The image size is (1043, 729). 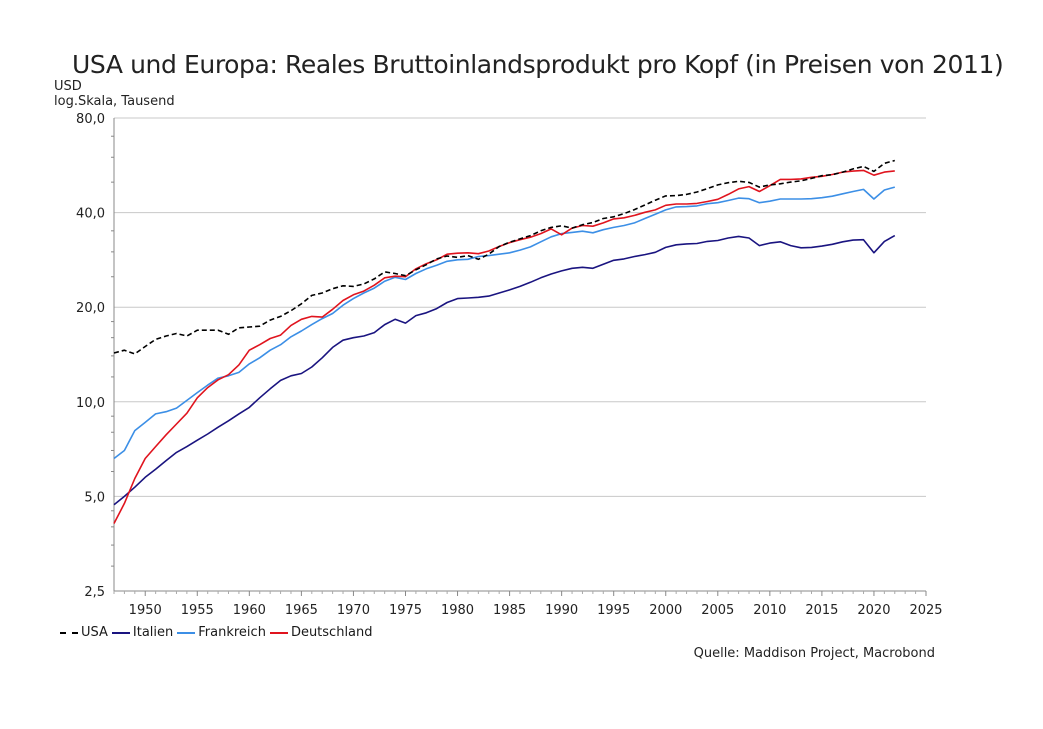 What do you see at coordinates (90, 214) in the screenshot?
I see `y-tick-label: 40,0` at bounding box center [90, 214].